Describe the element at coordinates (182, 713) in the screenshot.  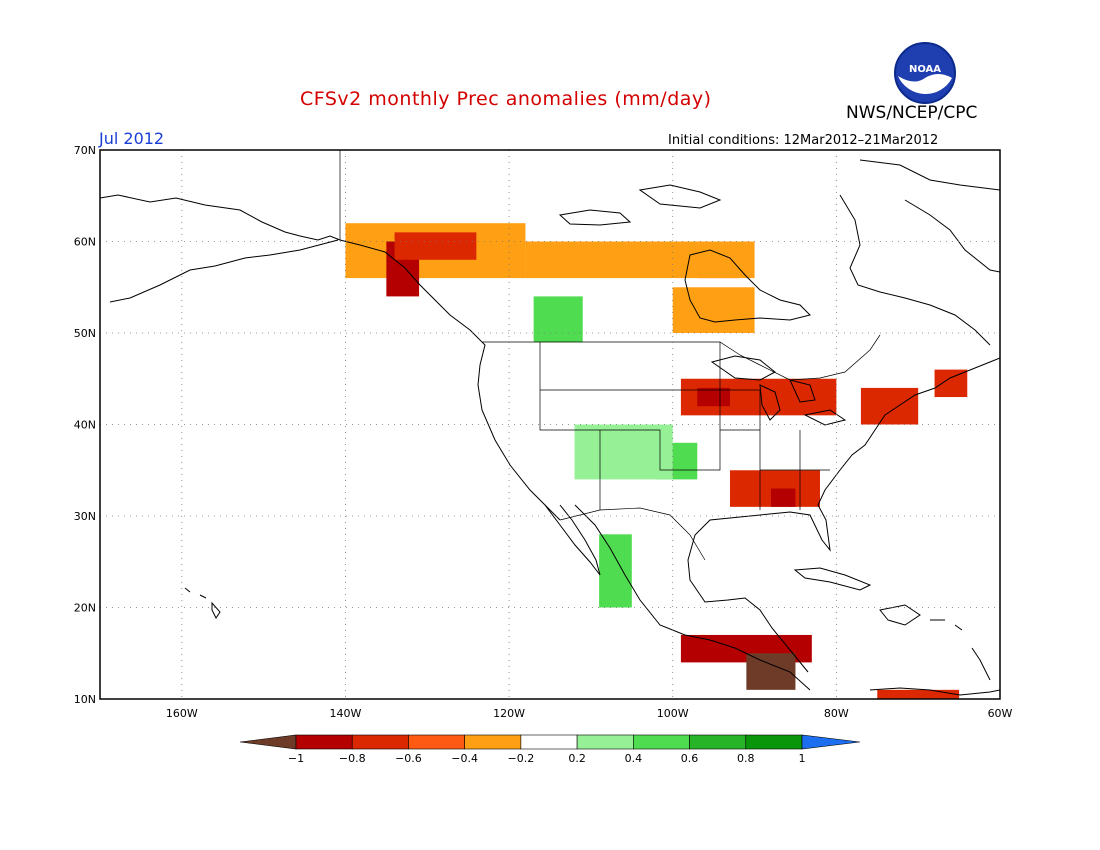
I see `lon-tick-label: 160W` at that location.